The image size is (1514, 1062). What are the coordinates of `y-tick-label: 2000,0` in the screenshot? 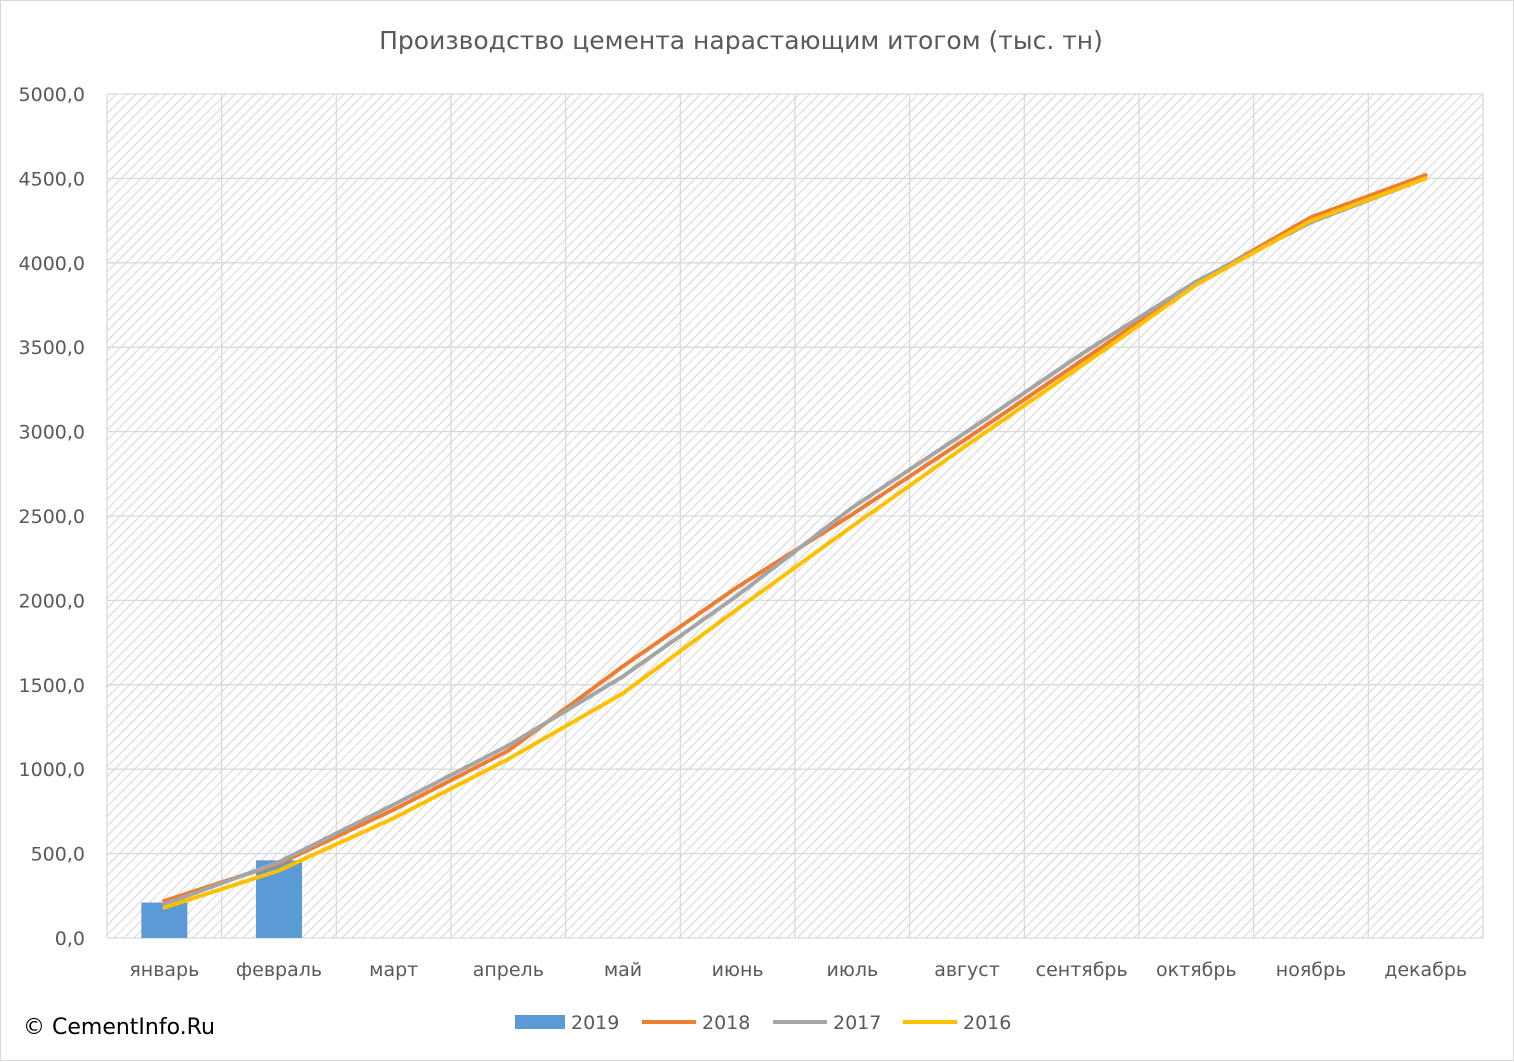 It's located at (52, 601).